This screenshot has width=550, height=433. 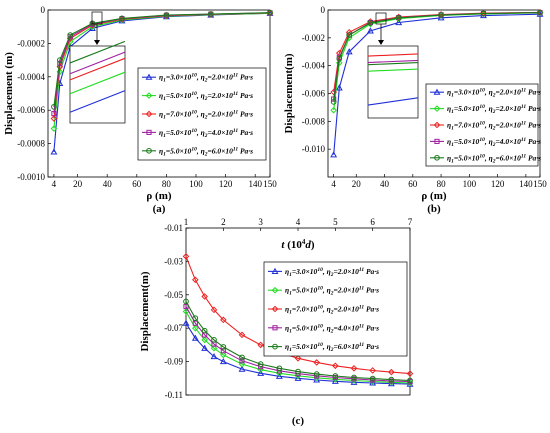 I want to click on legend-label-4: η1=5.0×1010, η2=6.0×1011 Pa·s, so click(x=206, y=151).